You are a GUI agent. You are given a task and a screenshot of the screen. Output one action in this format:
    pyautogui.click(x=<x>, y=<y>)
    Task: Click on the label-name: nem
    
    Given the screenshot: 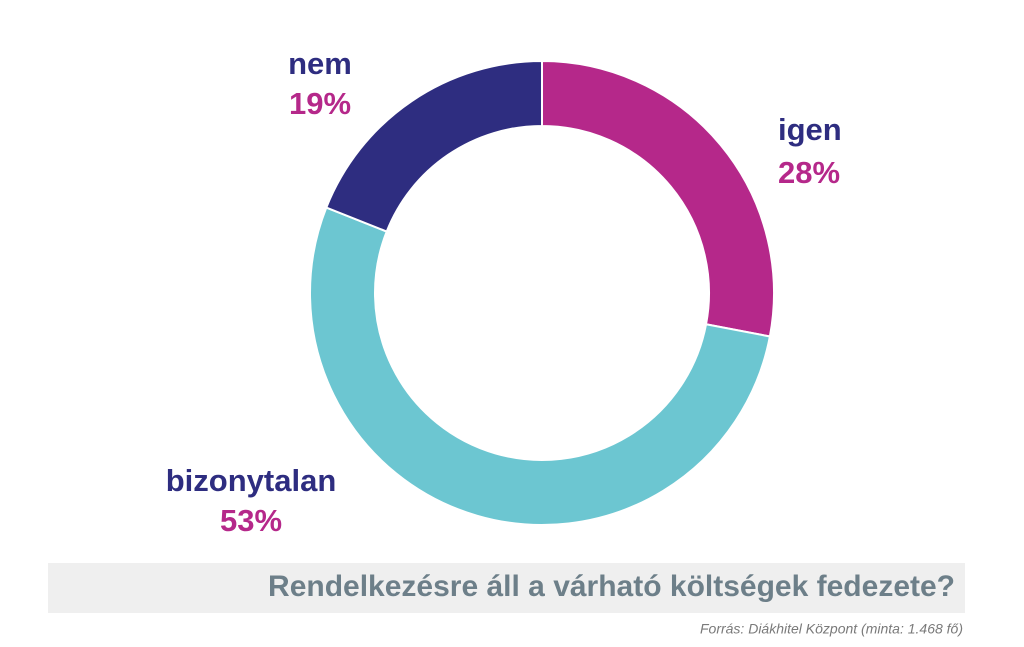 What is the action you would take?
    pyautogui.click(x=320, y=63)
    